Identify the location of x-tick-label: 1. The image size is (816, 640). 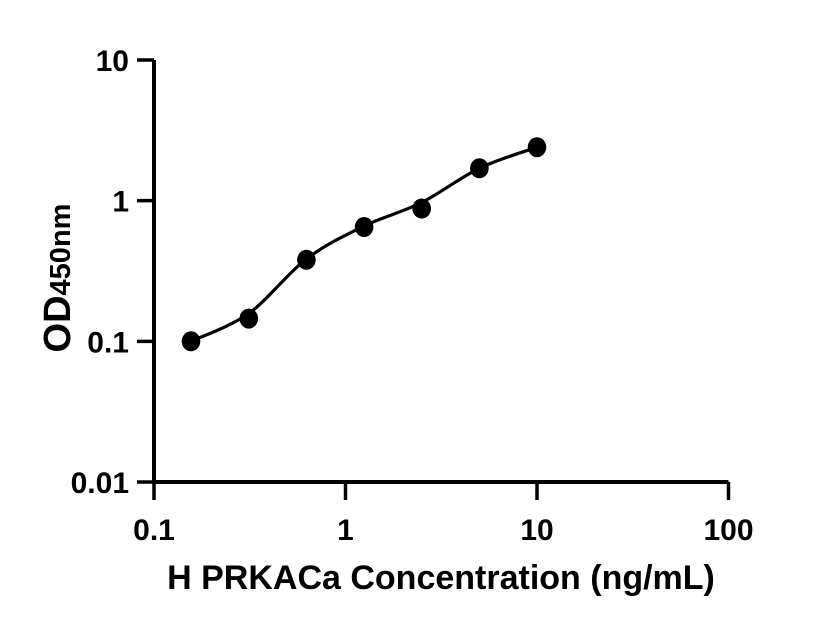
(345, 530).